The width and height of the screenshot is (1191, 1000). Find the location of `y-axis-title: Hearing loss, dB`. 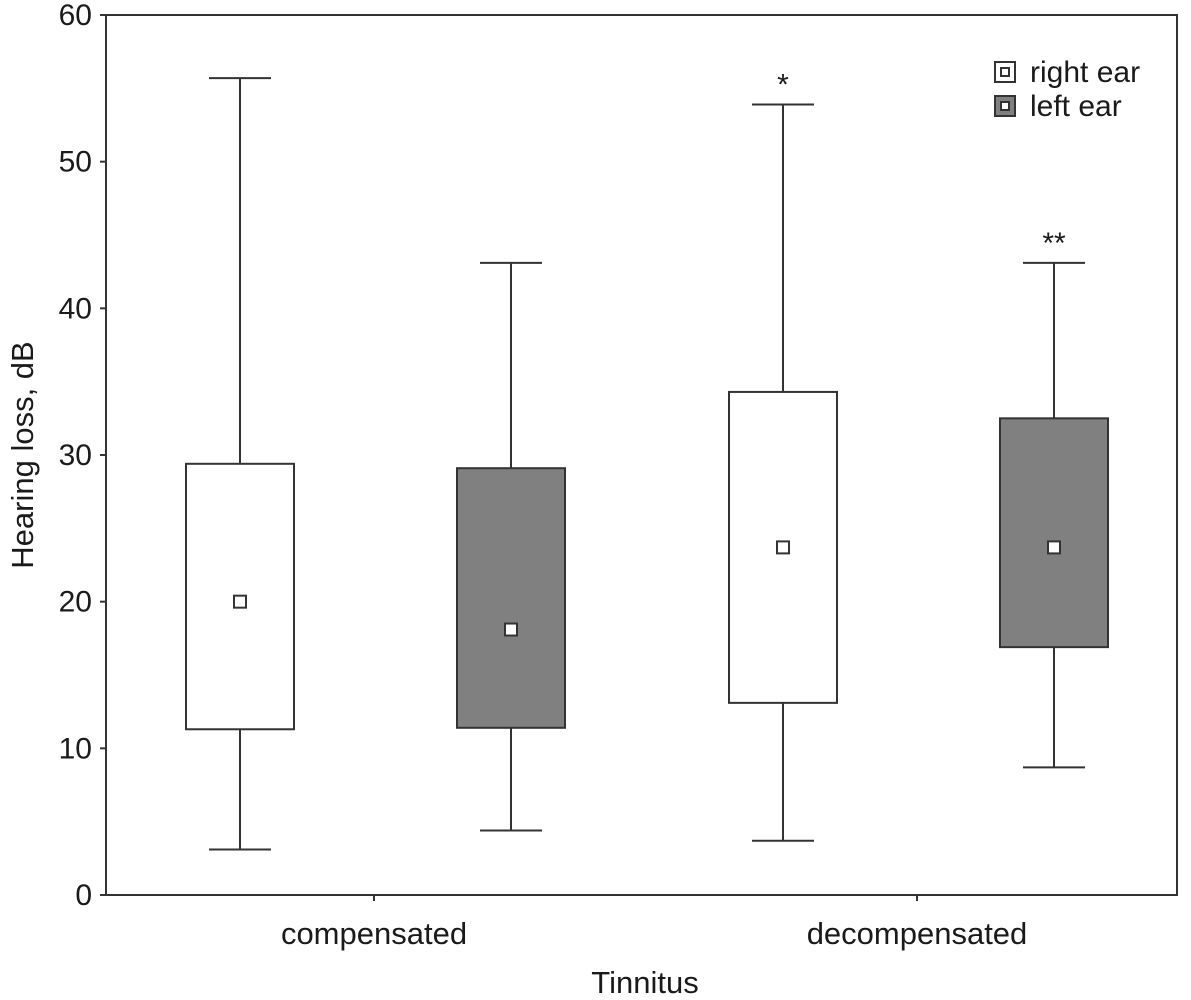

y-axis-title: Hearing loss, dB is located at coordinates (22, 454).